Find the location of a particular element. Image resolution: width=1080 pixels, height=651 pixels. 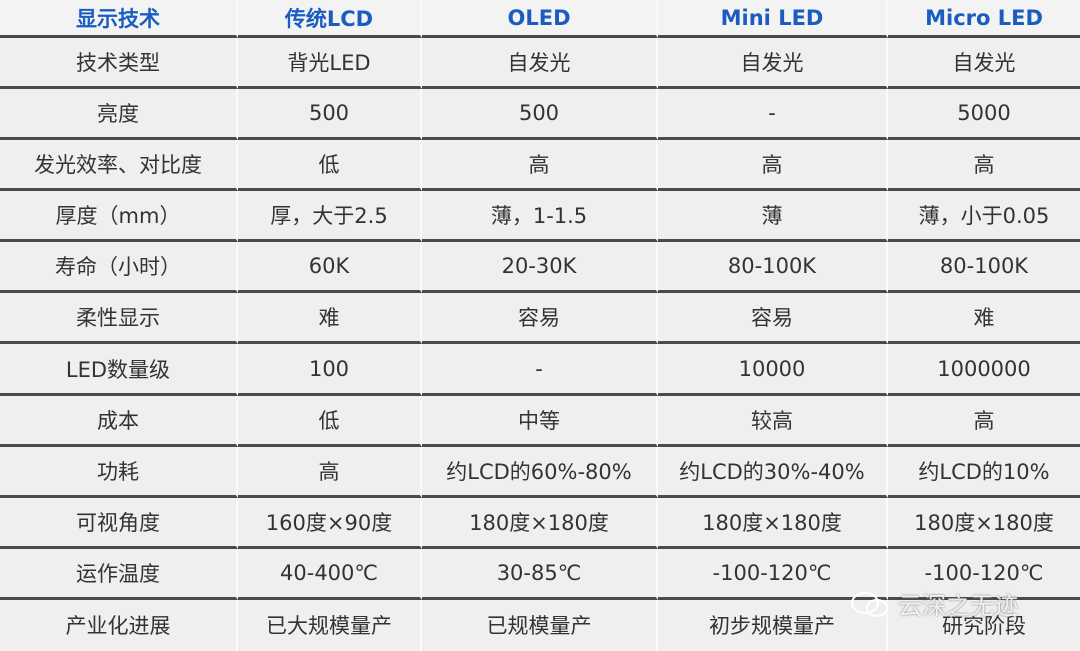

cell: 背光LED is located at coordinates (330, 64).